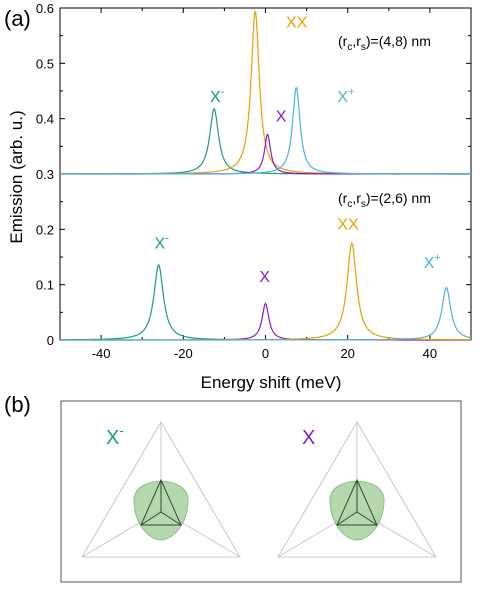  I want to click on group-annotation-2: (rc,rs)=(2,6) nm, so click(384, 200).